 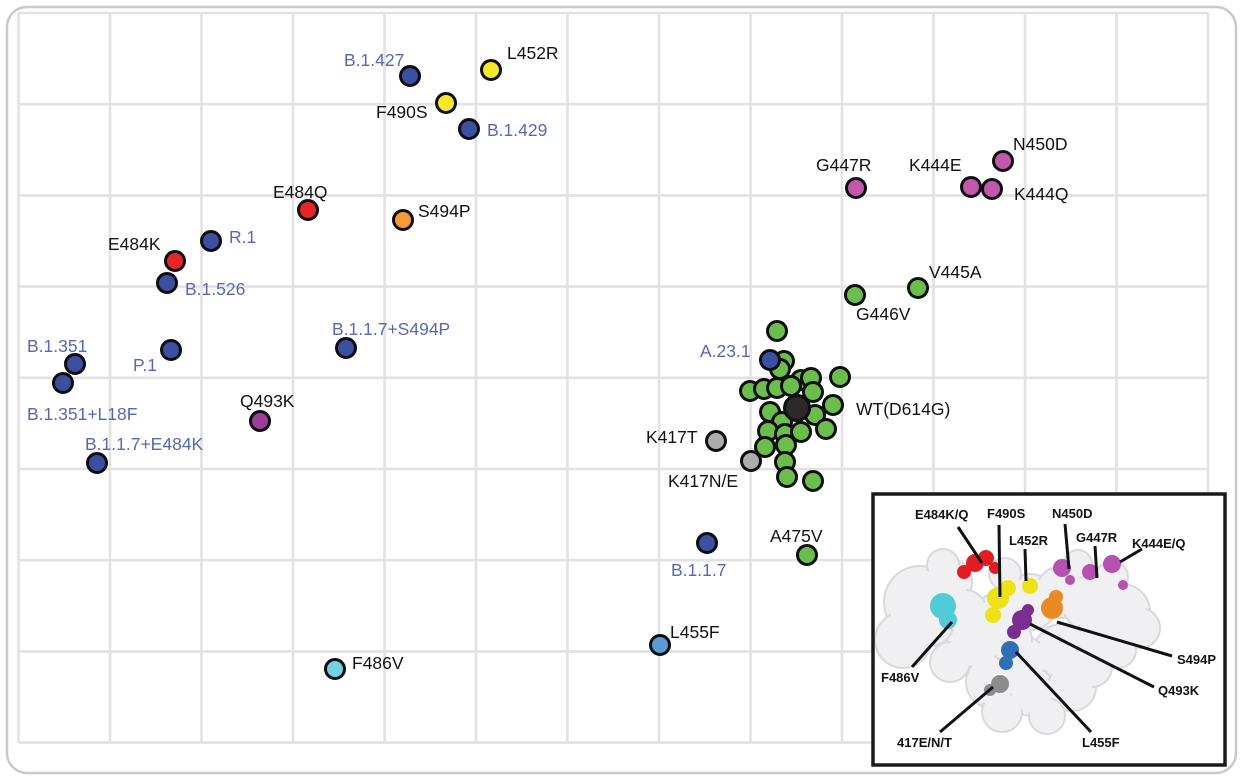 What do you see at coordinates (918, 288) in the screenshot?
I see `point-v445a` at bounding box center [918, 288].